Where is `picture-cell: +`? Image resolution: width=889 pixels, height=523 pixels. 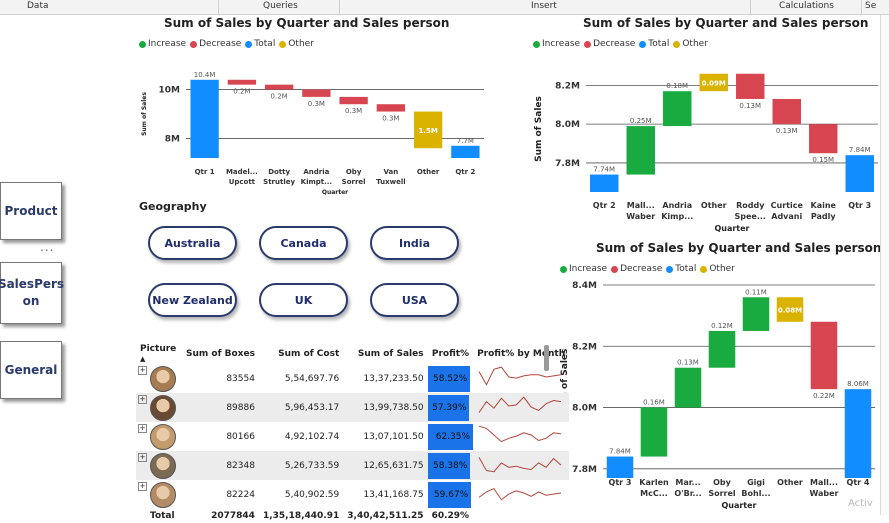
picture-cell: + is located at coordinates (159, 378).